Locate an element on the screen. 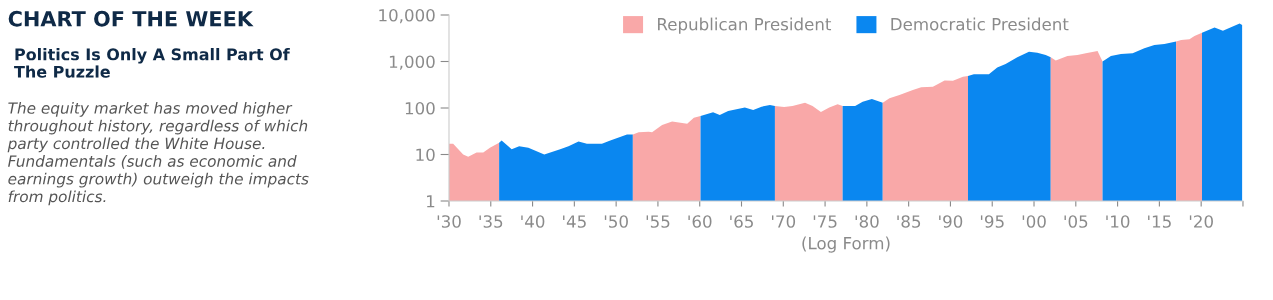 The image size is (1273, 300). x-tick-label: '20 is located at coordinates (1201, 221).